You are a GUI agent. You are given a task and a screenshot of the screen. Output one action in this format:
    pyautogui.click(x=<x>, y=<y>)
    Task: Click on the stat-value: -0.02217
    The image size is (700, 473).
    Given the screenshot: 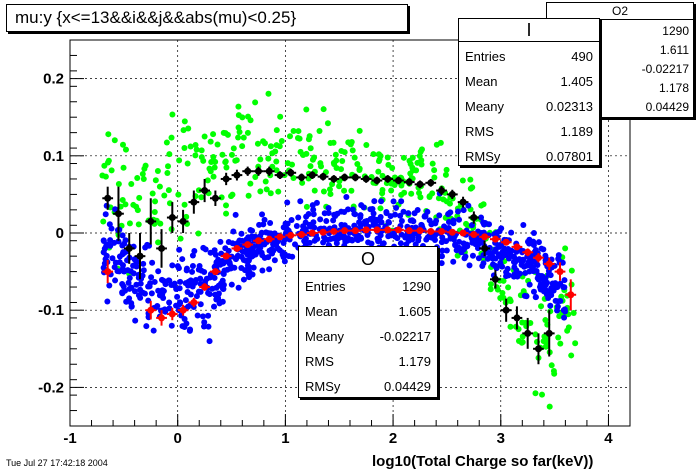 What is the action you would take?
    pyautogui.click(x=665, y=68)
    